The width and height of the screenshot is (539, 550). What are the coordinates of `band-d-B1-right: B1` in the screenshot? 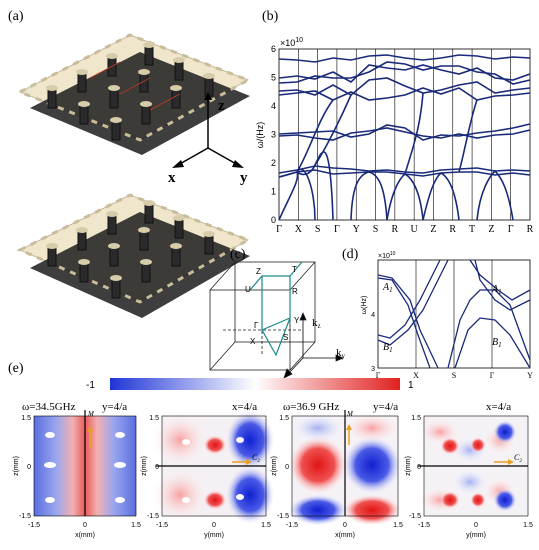 It's located at (497, 343).